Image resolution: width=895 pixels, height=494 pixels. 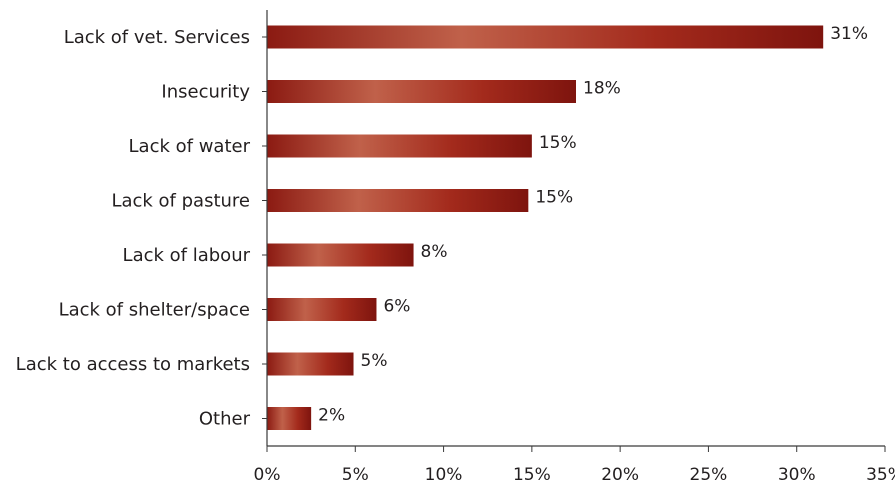 I want to click on value-label-4: 8%, so click(x=434, y=252).